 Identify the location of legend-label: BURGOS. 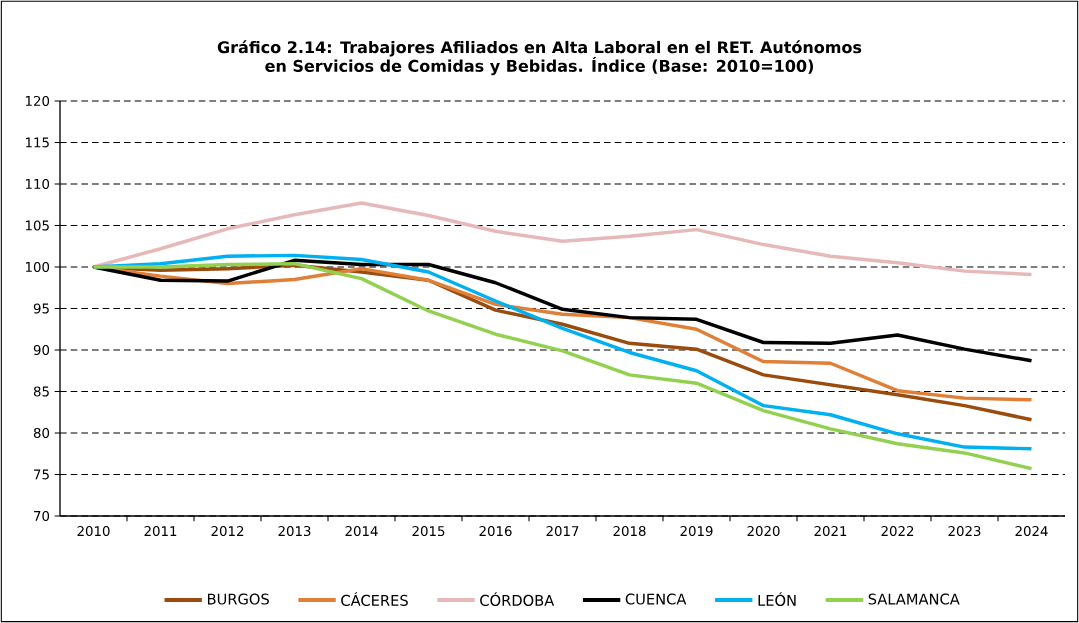
(238, 599).